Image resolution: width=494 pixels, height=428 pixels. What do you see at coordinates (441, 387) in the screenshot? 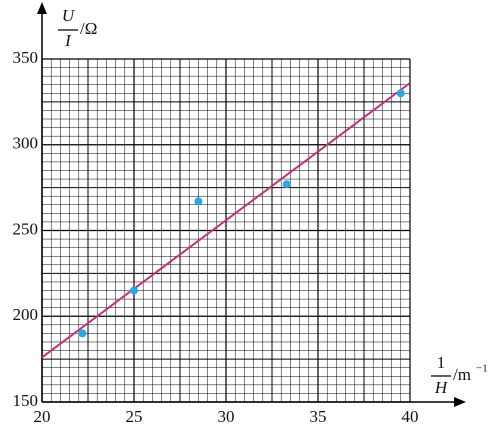
I see `x-label-denominator: H` at bounding box center [441, 387].